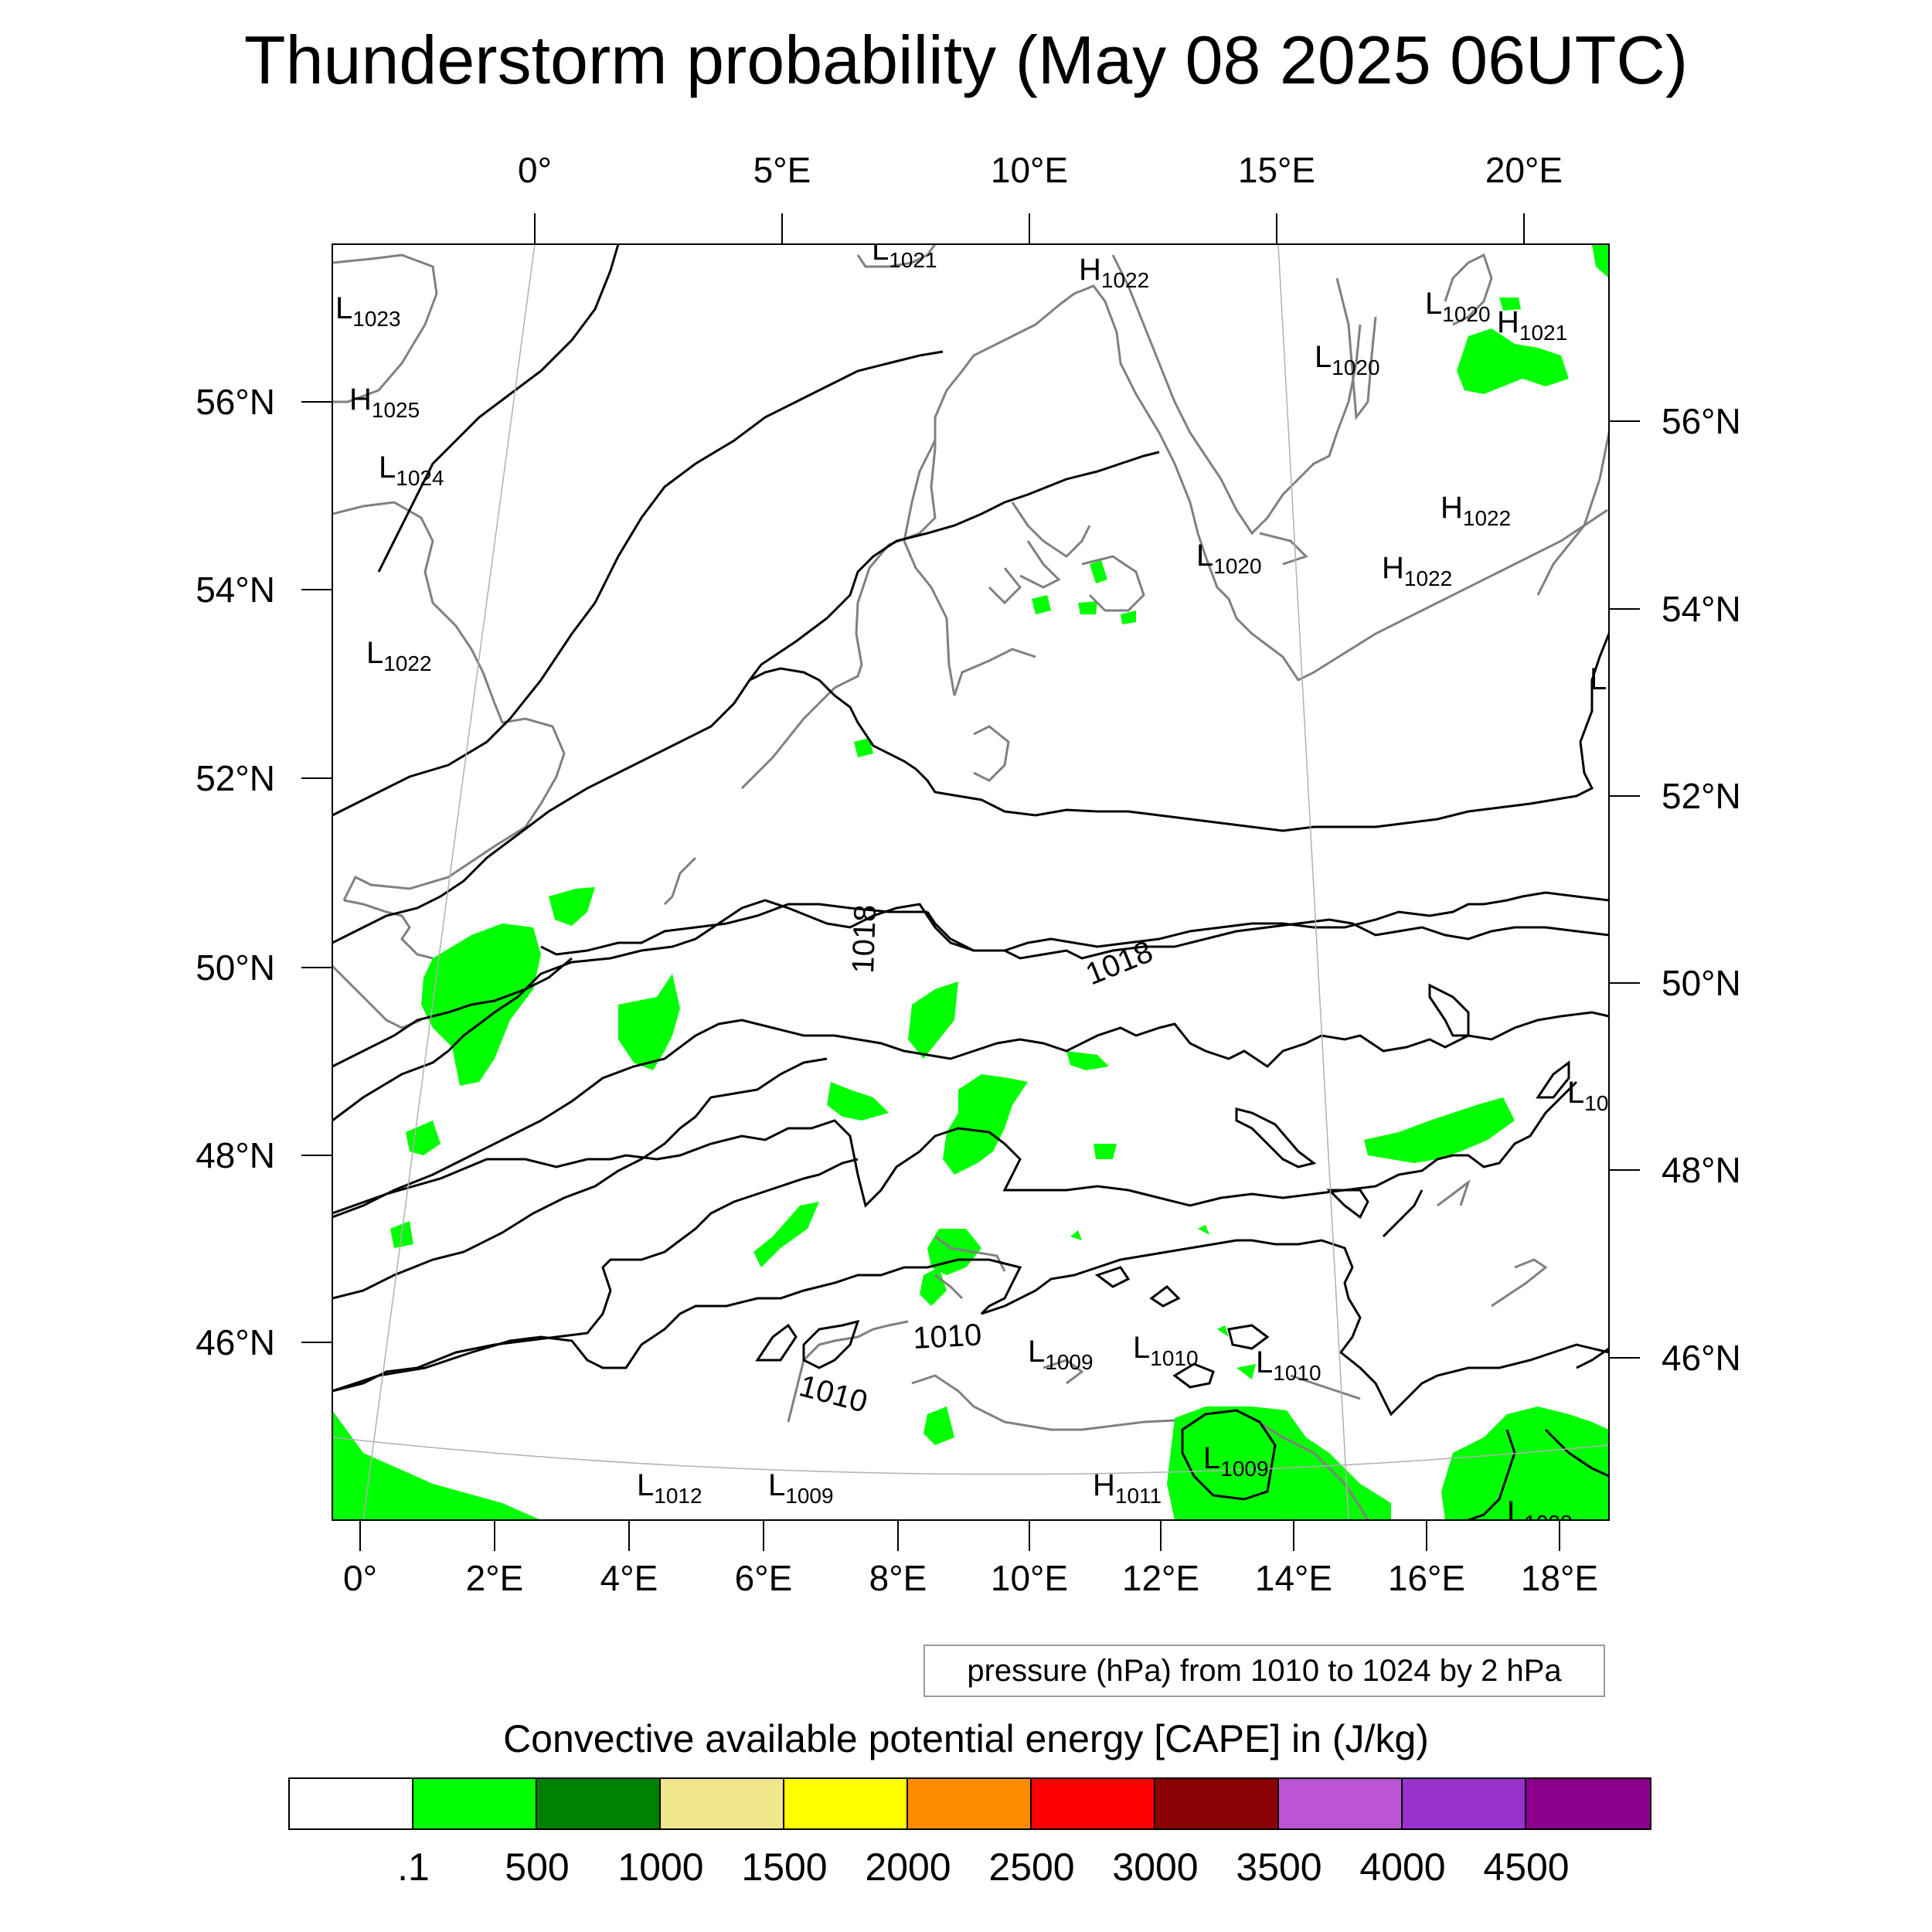  Describe the element at coordinates (670, 1488) in the screenshot. I see `pressure-center: L1012` at that location.